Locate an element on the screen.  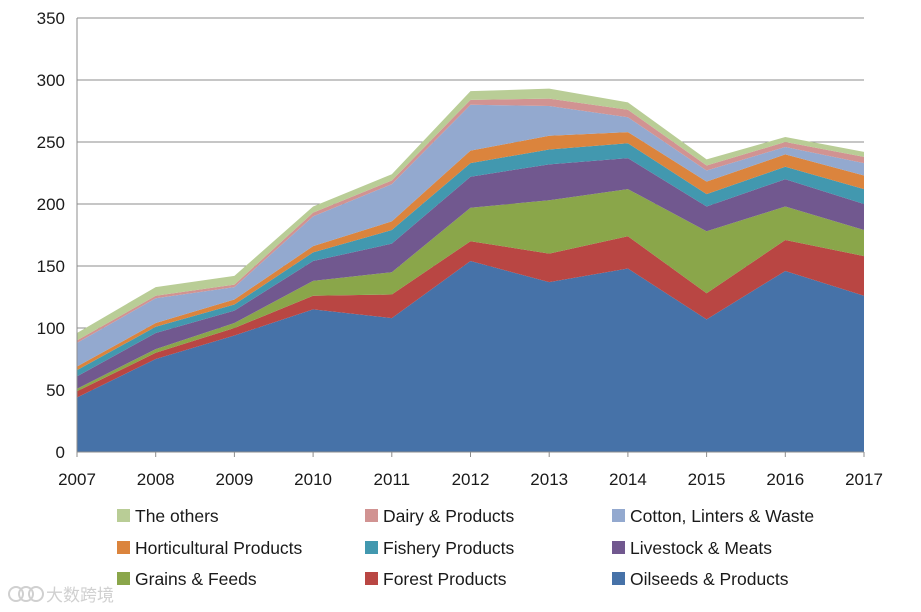
x-tick-label: 2013 is located at coordinates (549, 479).